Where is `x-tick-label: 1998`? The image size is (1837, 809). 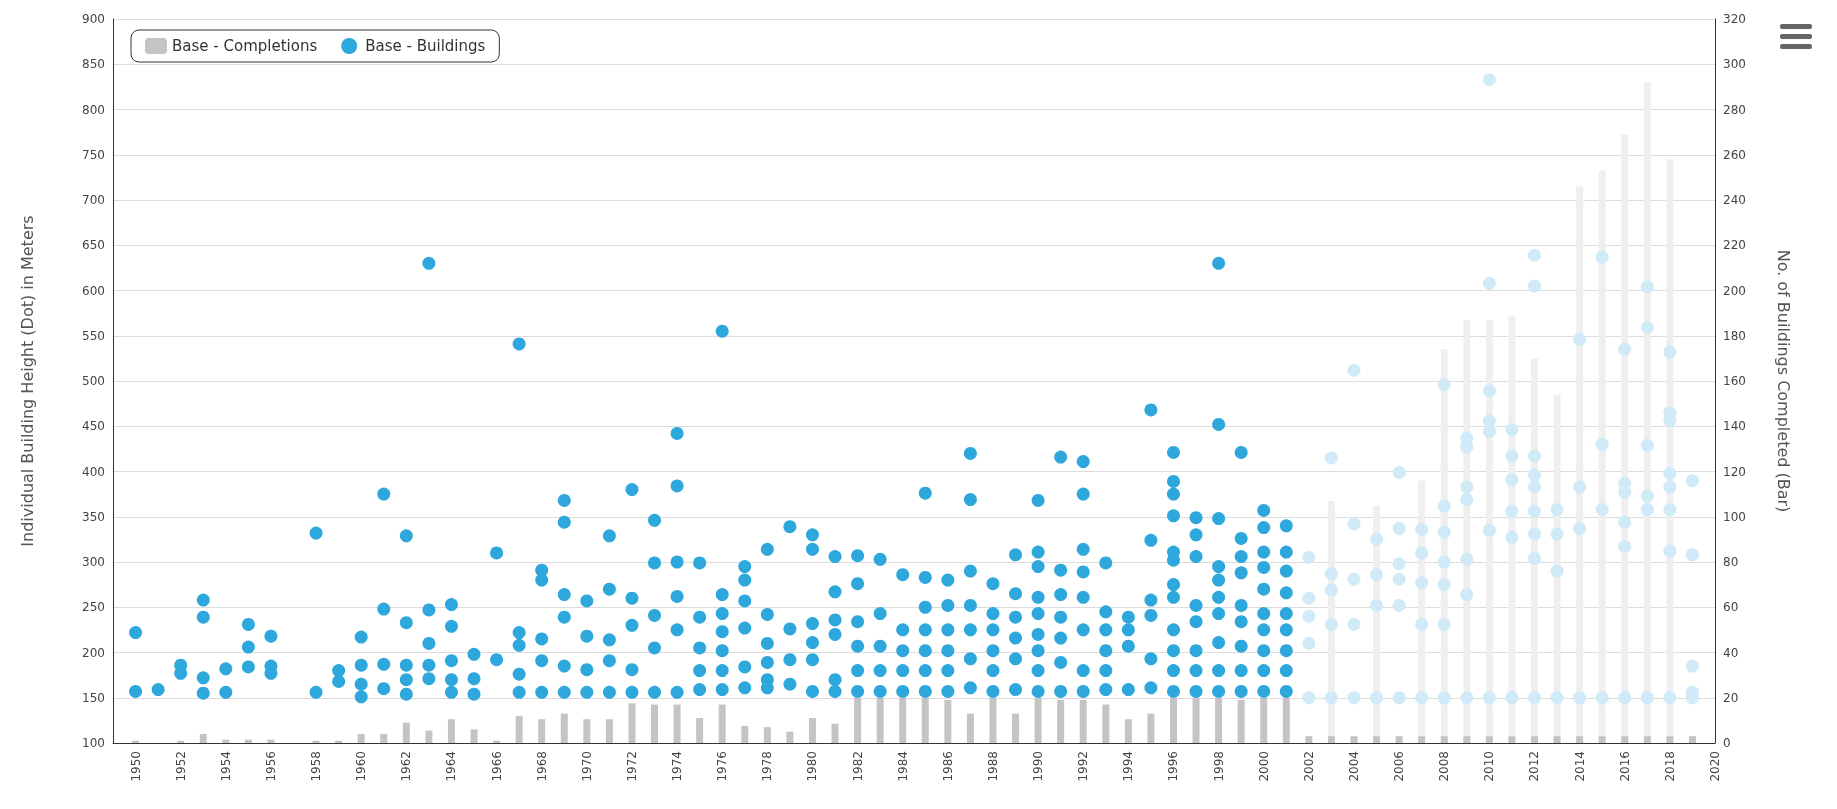
x-tick-label: 1998 is located at coordinates (1218, 766).